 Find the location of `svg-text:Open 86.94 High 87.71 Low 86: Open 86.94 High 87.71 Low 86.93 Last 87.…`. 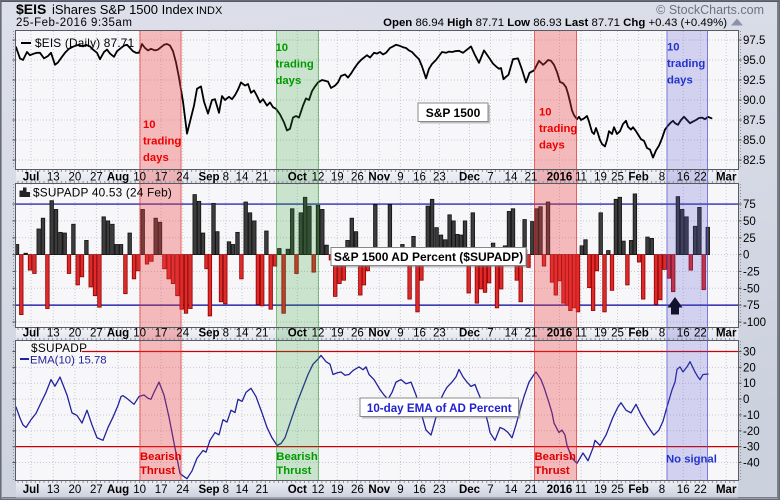

svg-text:Open 86.94 High 87.71 Low 86: Open 86.94 High 87.71 Low 86.93 Last 87.… is located at coordinates (555, 23).